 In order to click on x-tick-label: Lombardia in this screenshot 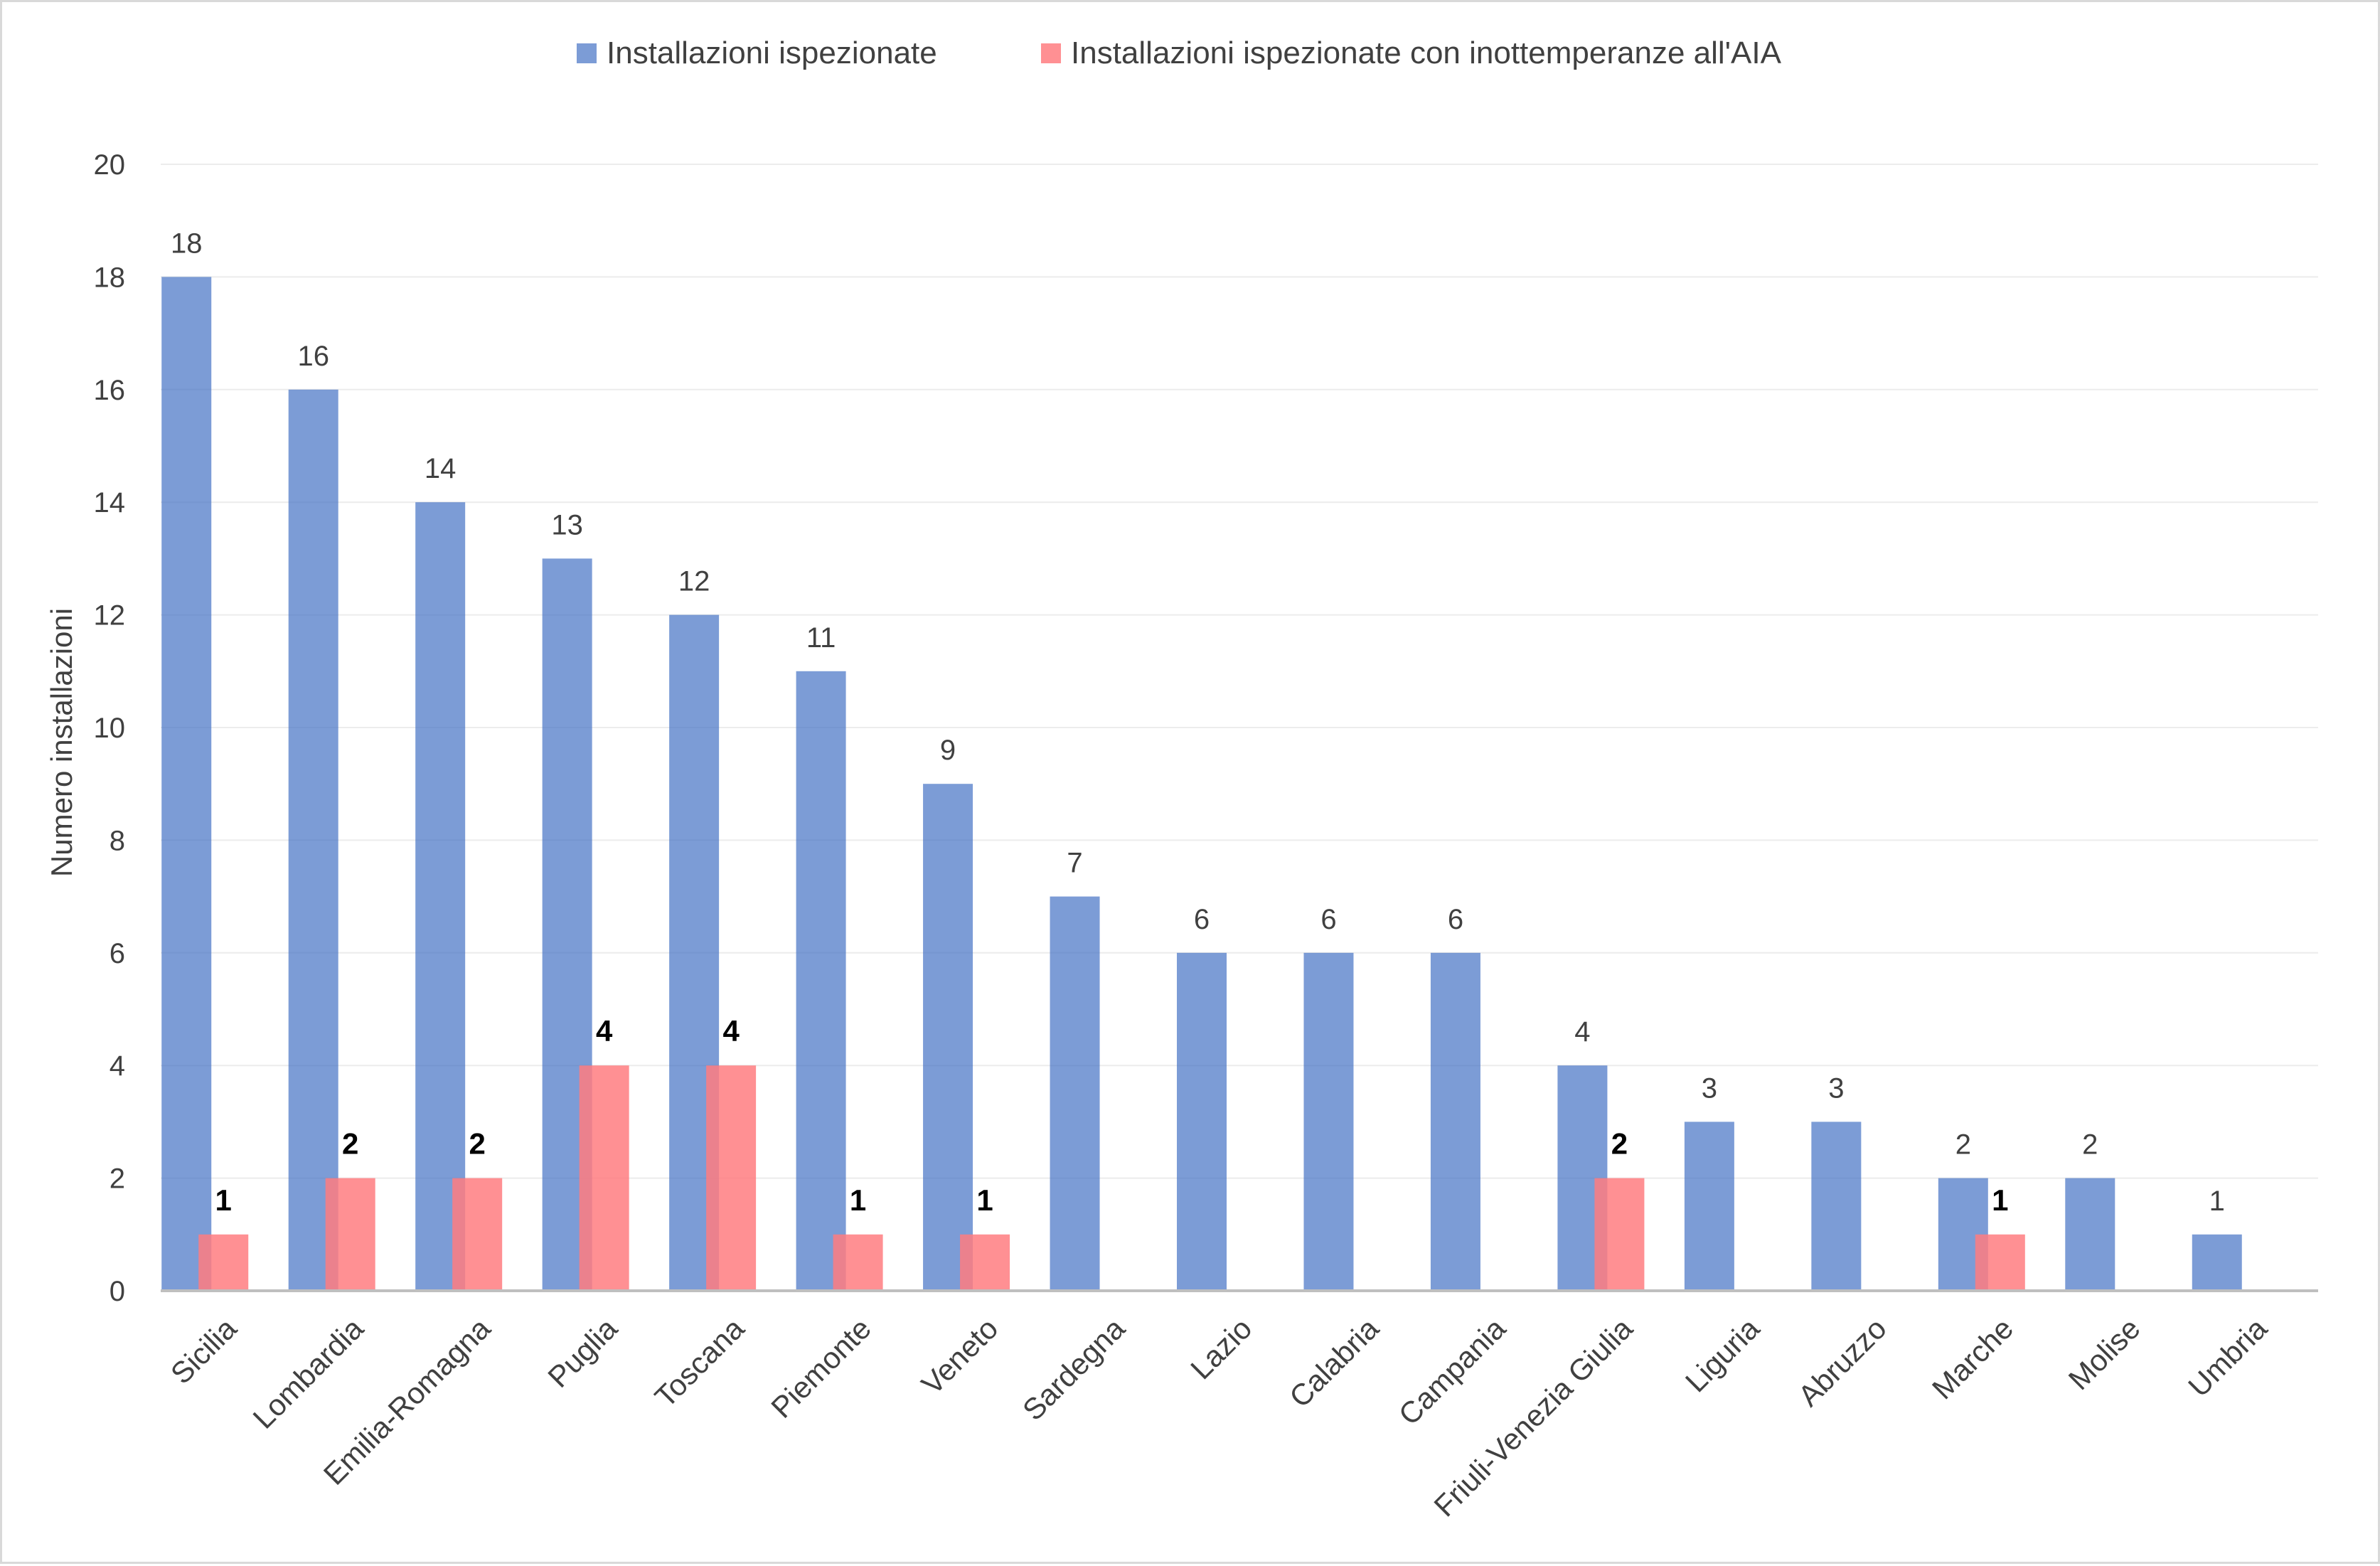, I will do `click(308, 1373)`.